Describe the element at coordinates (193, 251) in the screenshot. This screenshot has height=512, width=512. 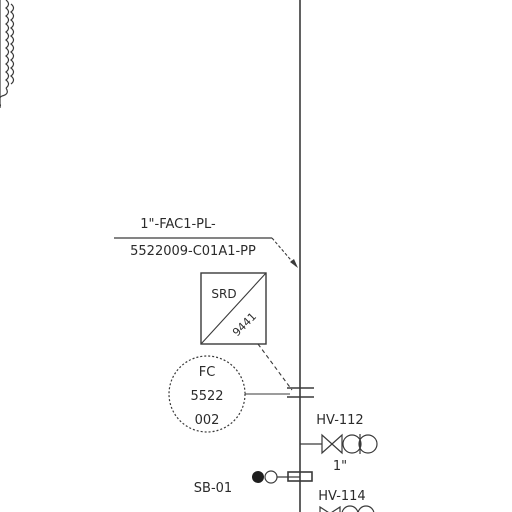
I see `line-number-bottom: 5522009-C01A1-PP` at that location.